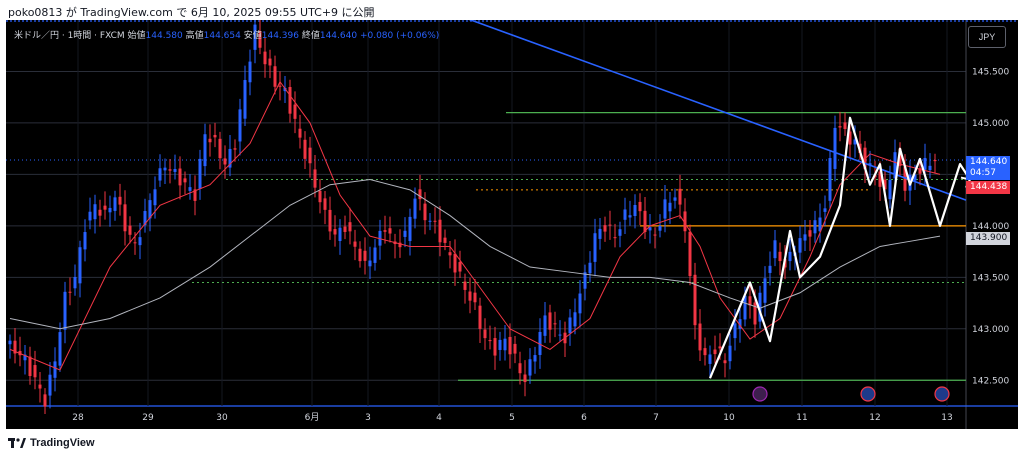 This screenshot has width=1024, height=457. I want to click on y-tick-label: 145.500, so click(990, 72).